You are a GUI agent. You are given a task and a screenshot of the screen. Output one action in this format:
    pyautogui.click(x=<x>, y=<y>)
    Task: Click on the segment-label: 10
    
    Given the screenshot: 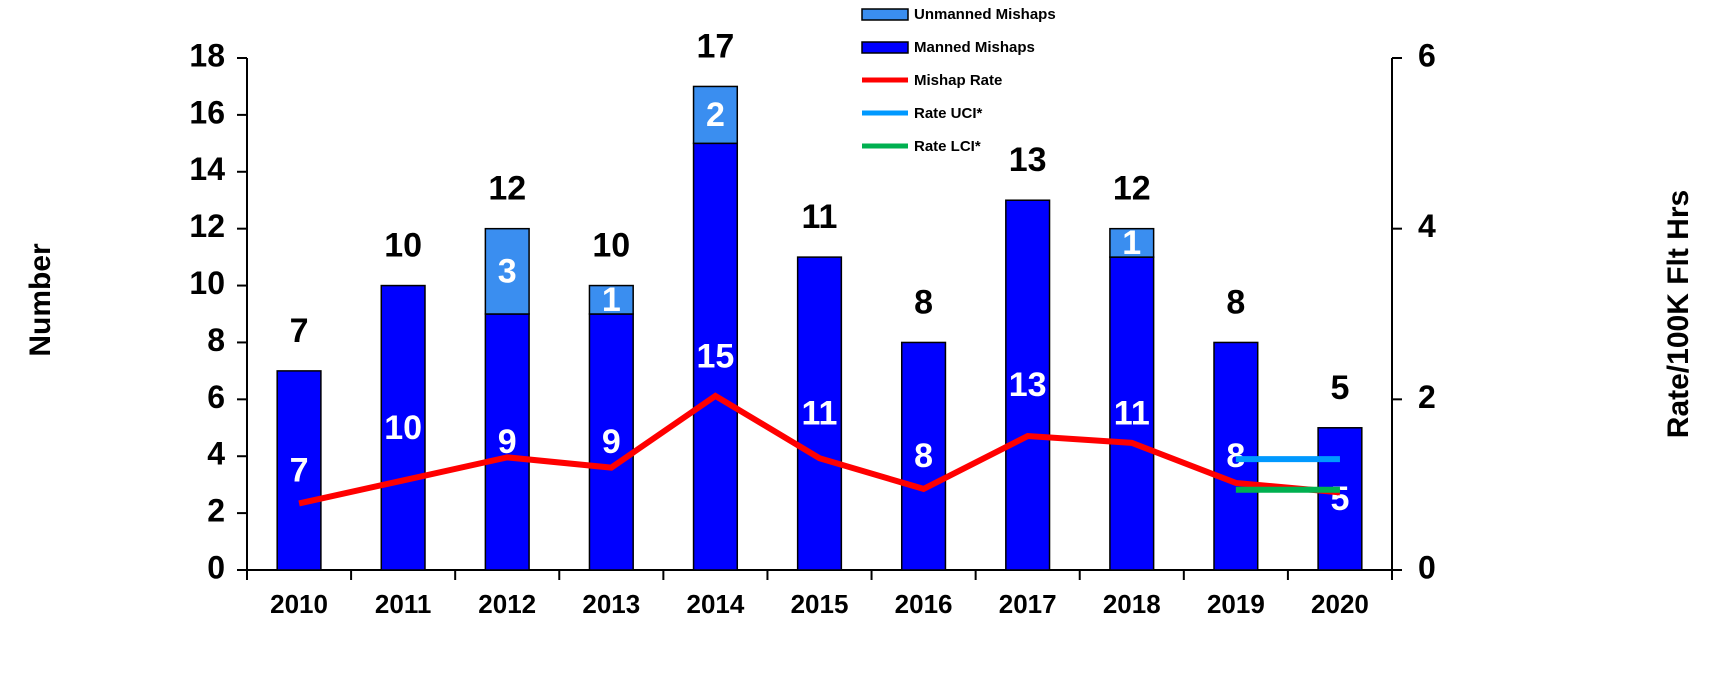 What is the action you would take?
    pyautogui.click(x=403, y=428)
    